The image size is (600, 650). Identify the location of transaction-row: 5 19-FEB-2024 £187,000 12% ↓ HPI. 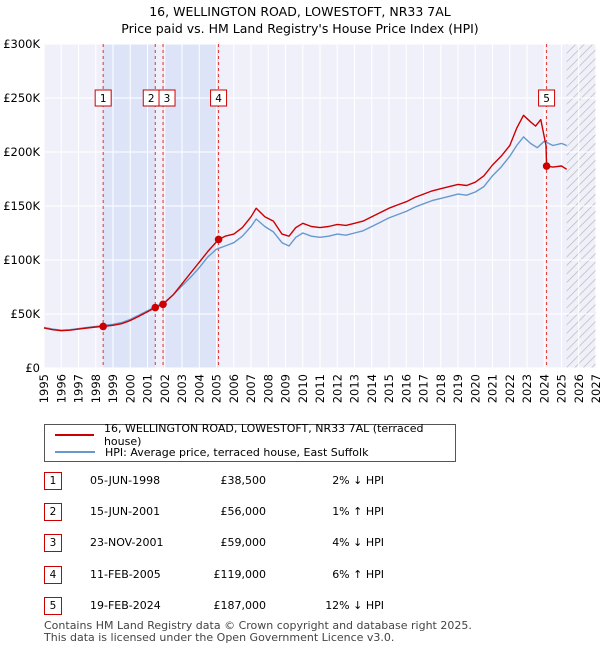
(244, 606).